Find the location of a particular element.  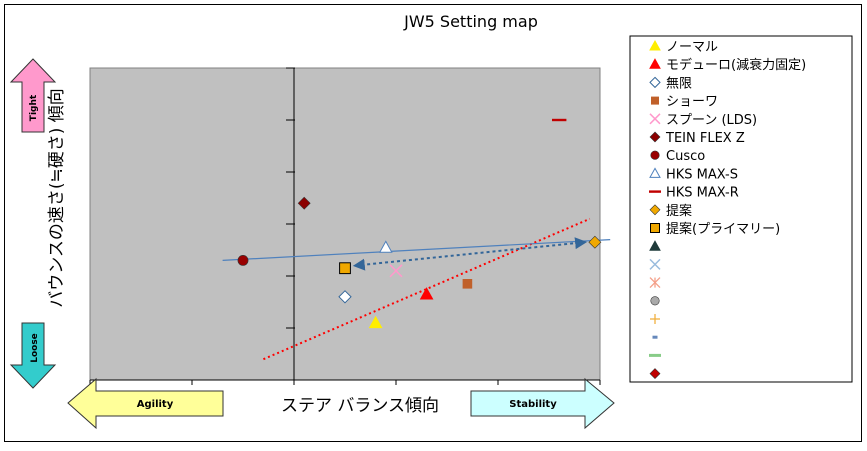

tight-arrow: Tight is located at coordinates (33, 95).